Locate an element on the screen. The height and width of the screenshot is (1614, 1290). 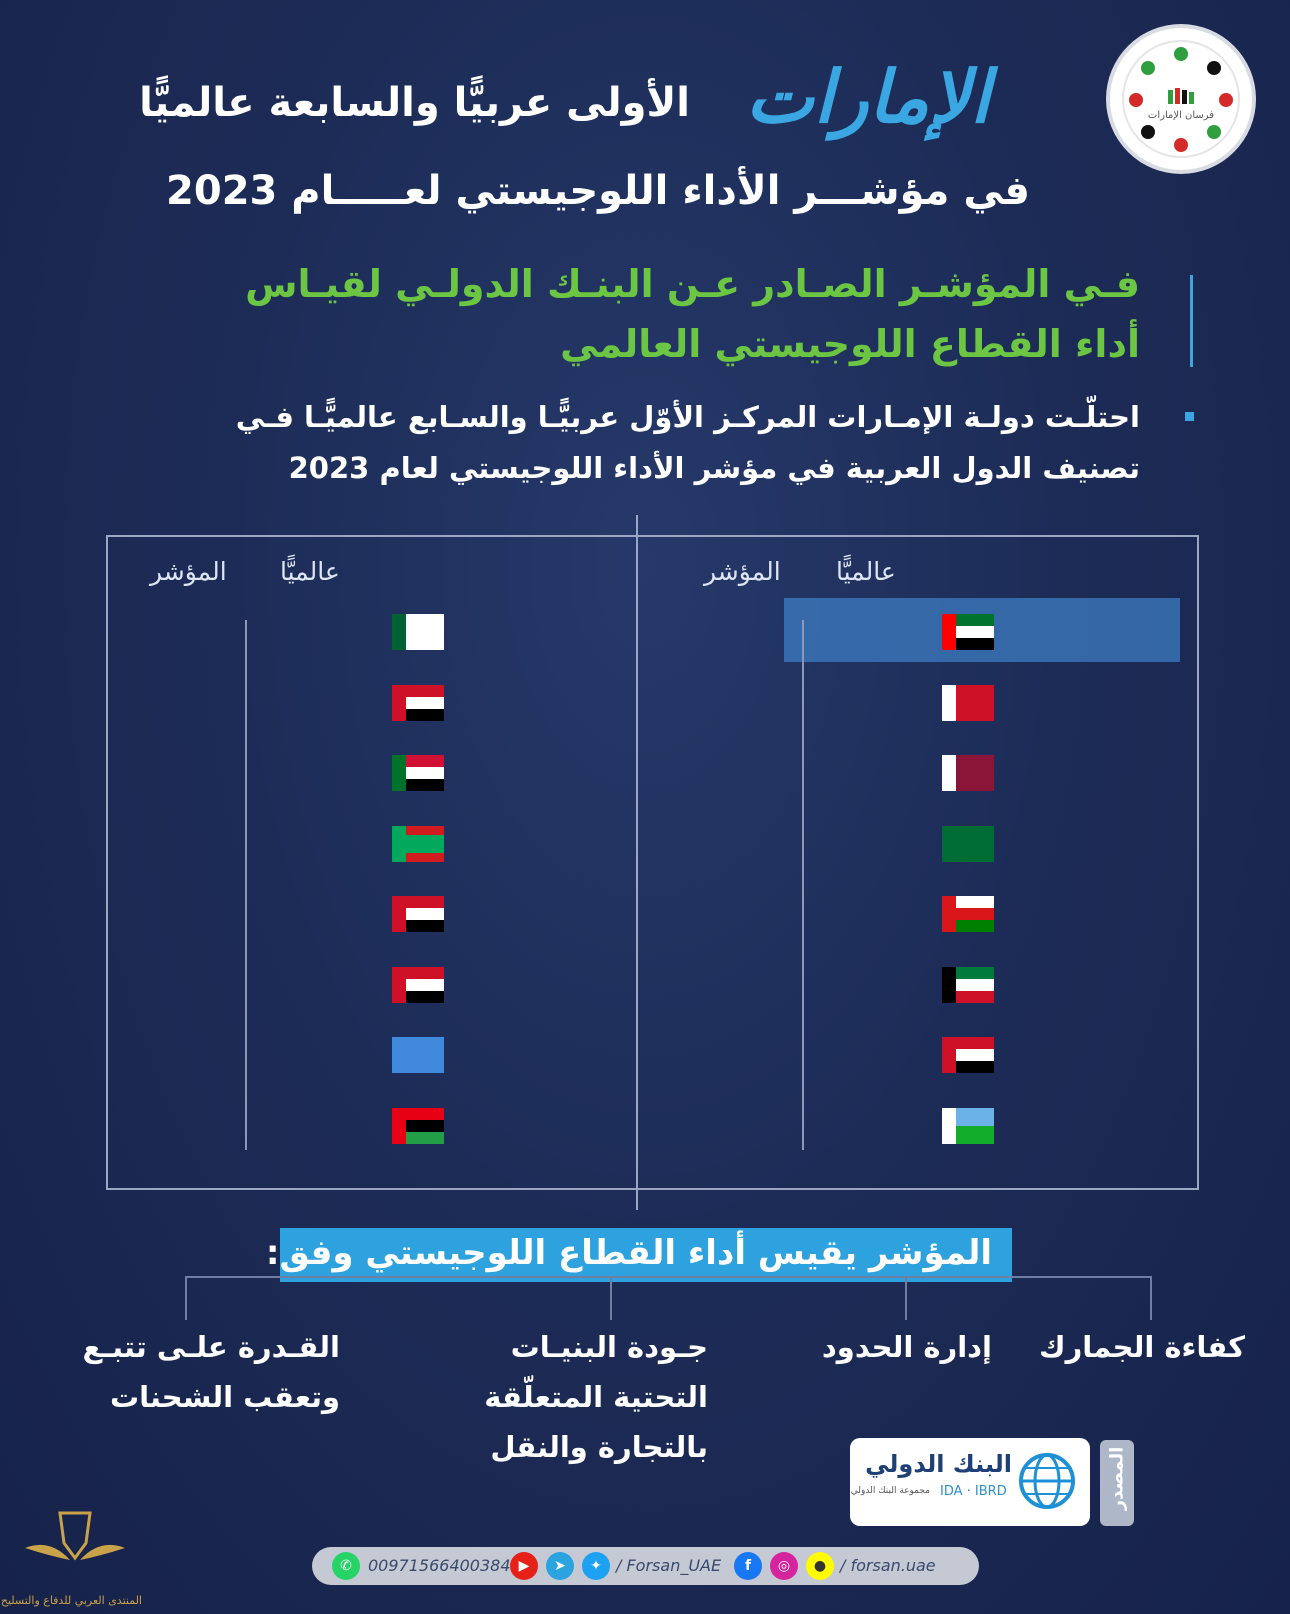
criterion-tracking: القـدرة علـى تتبـع وتعقب الشحنات is located at coordinates (211, 1372).